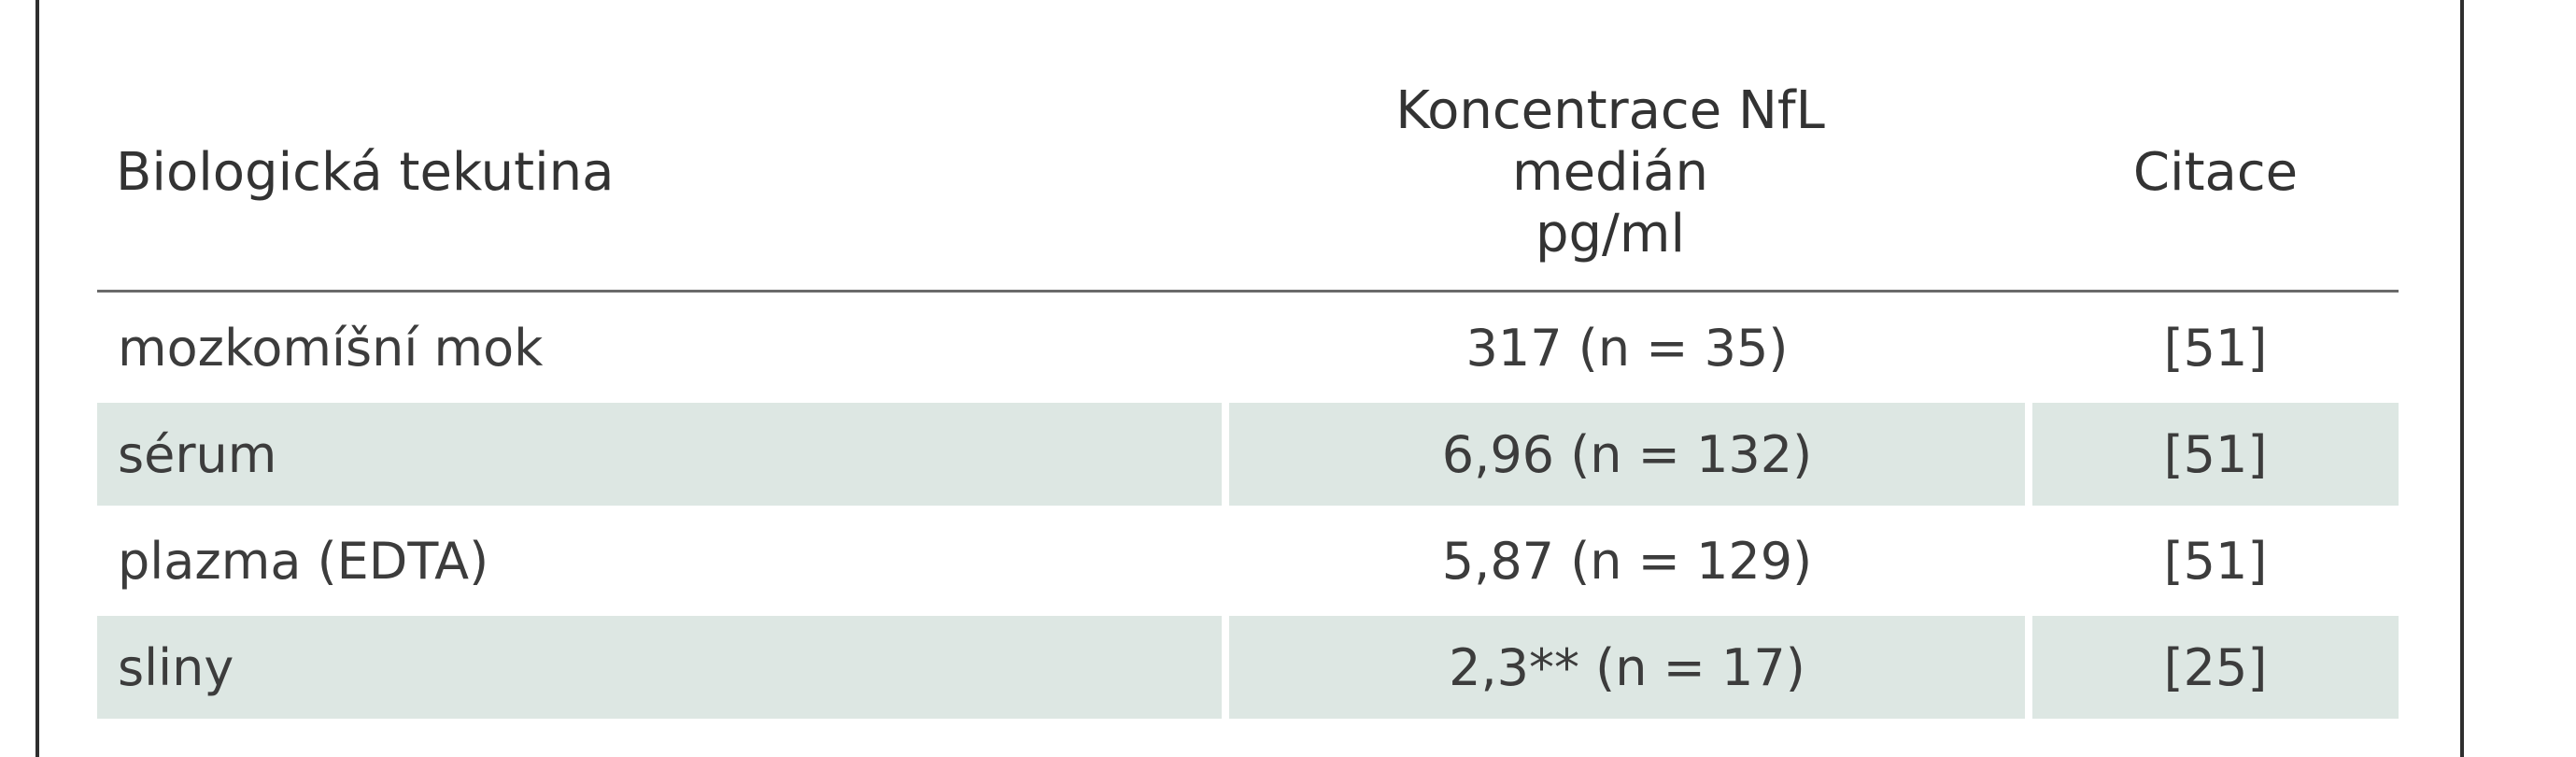 This screenshot has height=757, width=2576. I want to click on header-concentration: Koncentrace NfL medián pg/ml, so click(1610, 173).